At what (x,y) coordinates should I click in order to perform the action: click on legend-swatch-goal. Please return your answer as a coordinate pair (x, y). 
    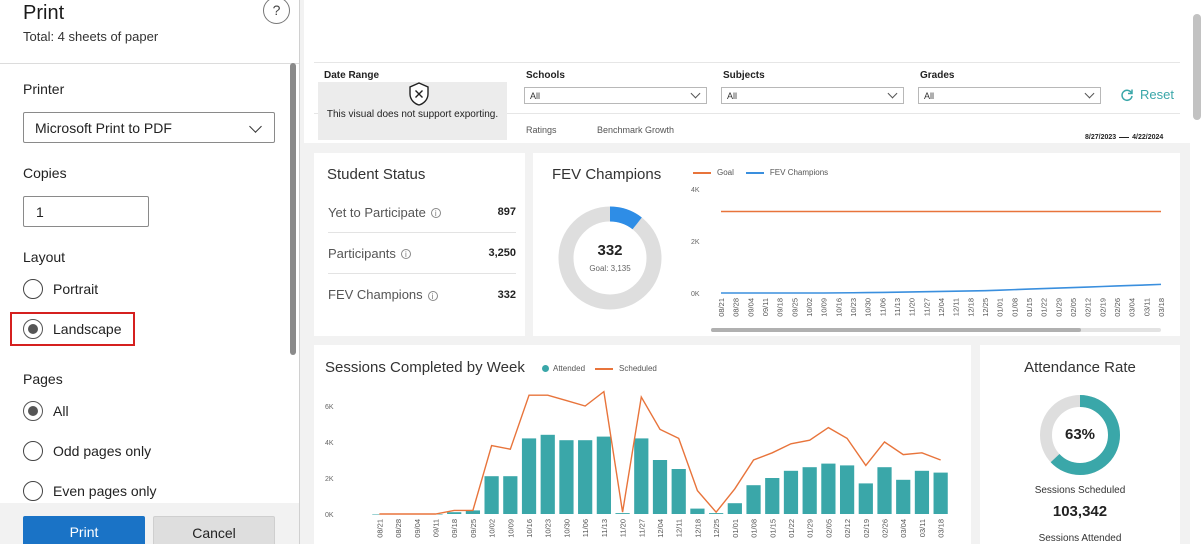
    Looking at the image, I should click on (702, 172).